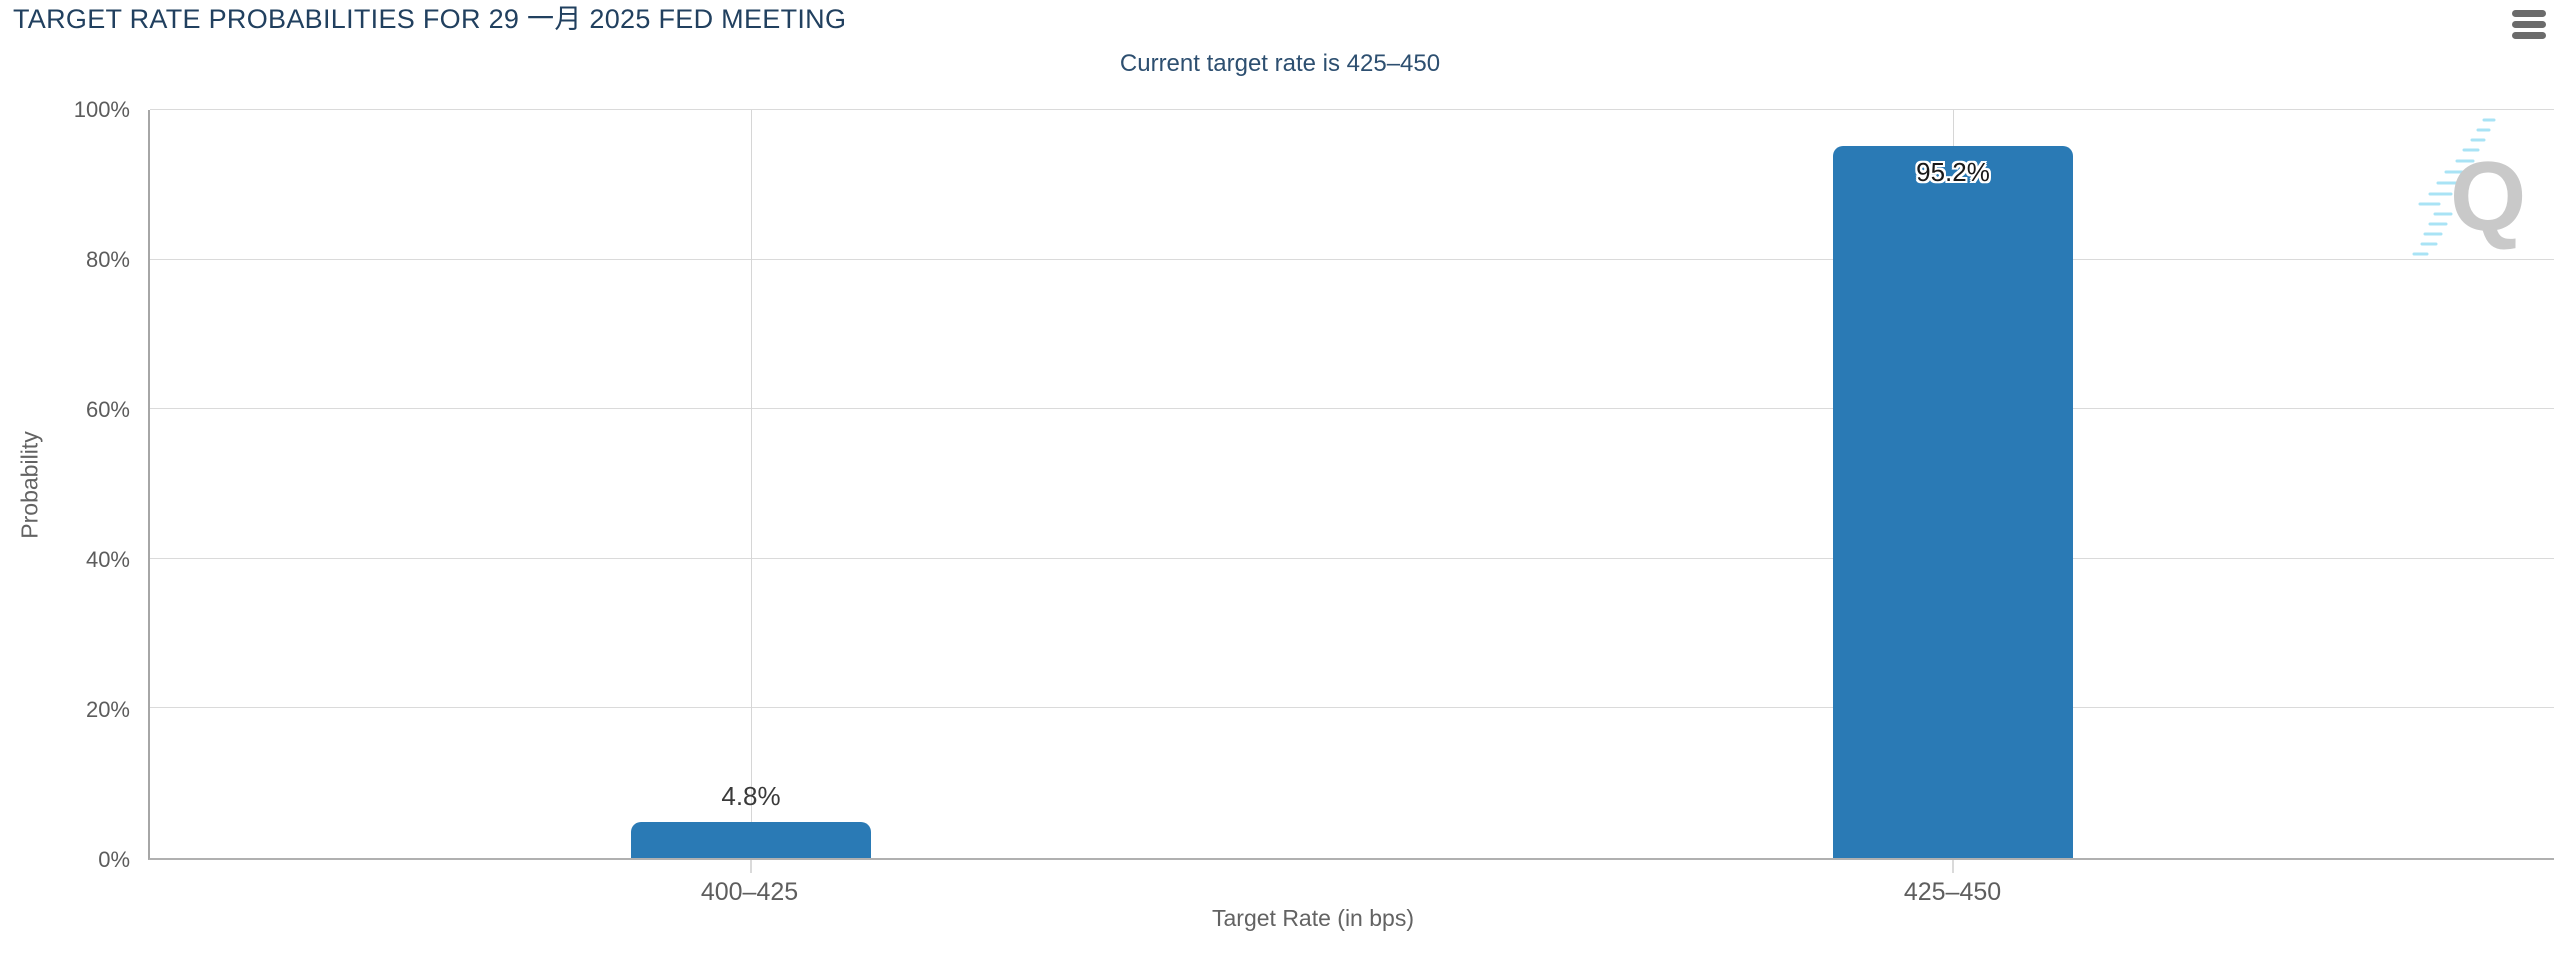 The width and height of the screenshot is (2560, 953). I want to click on quikstrike-watermark-icon: Q, so click(2469, 187).